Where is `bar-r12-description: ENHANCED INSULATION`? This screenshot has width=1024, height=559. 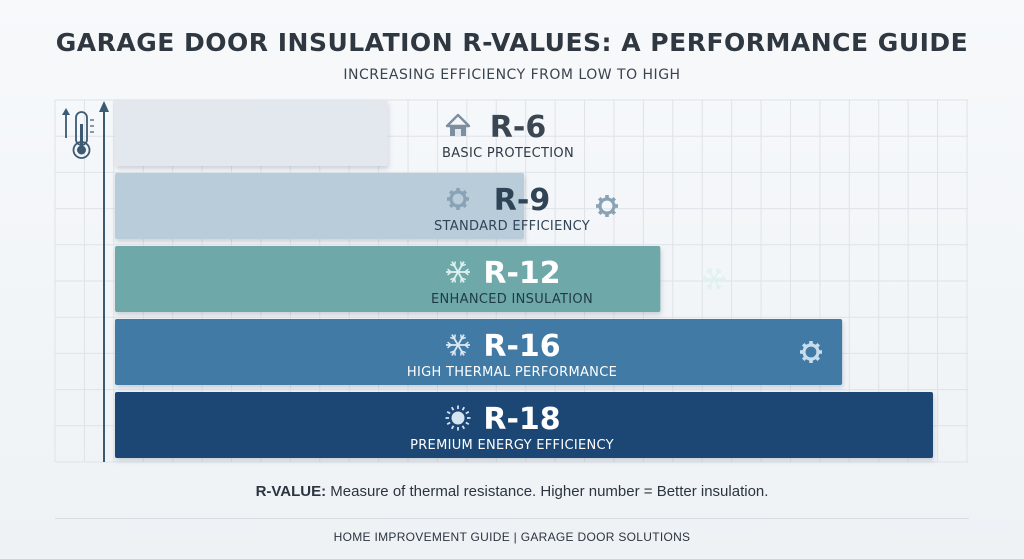
bar-r12-description: ENHANCED INSULATION is located at coordinates (512, 299).